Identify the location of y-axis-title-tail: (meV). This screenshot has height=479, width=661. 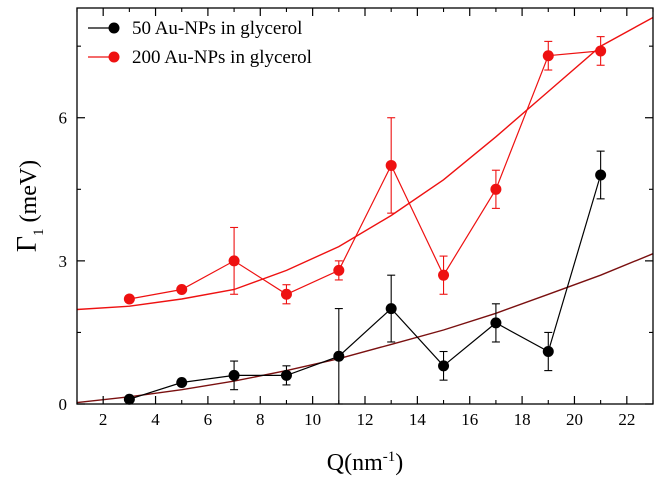
(29, 194).